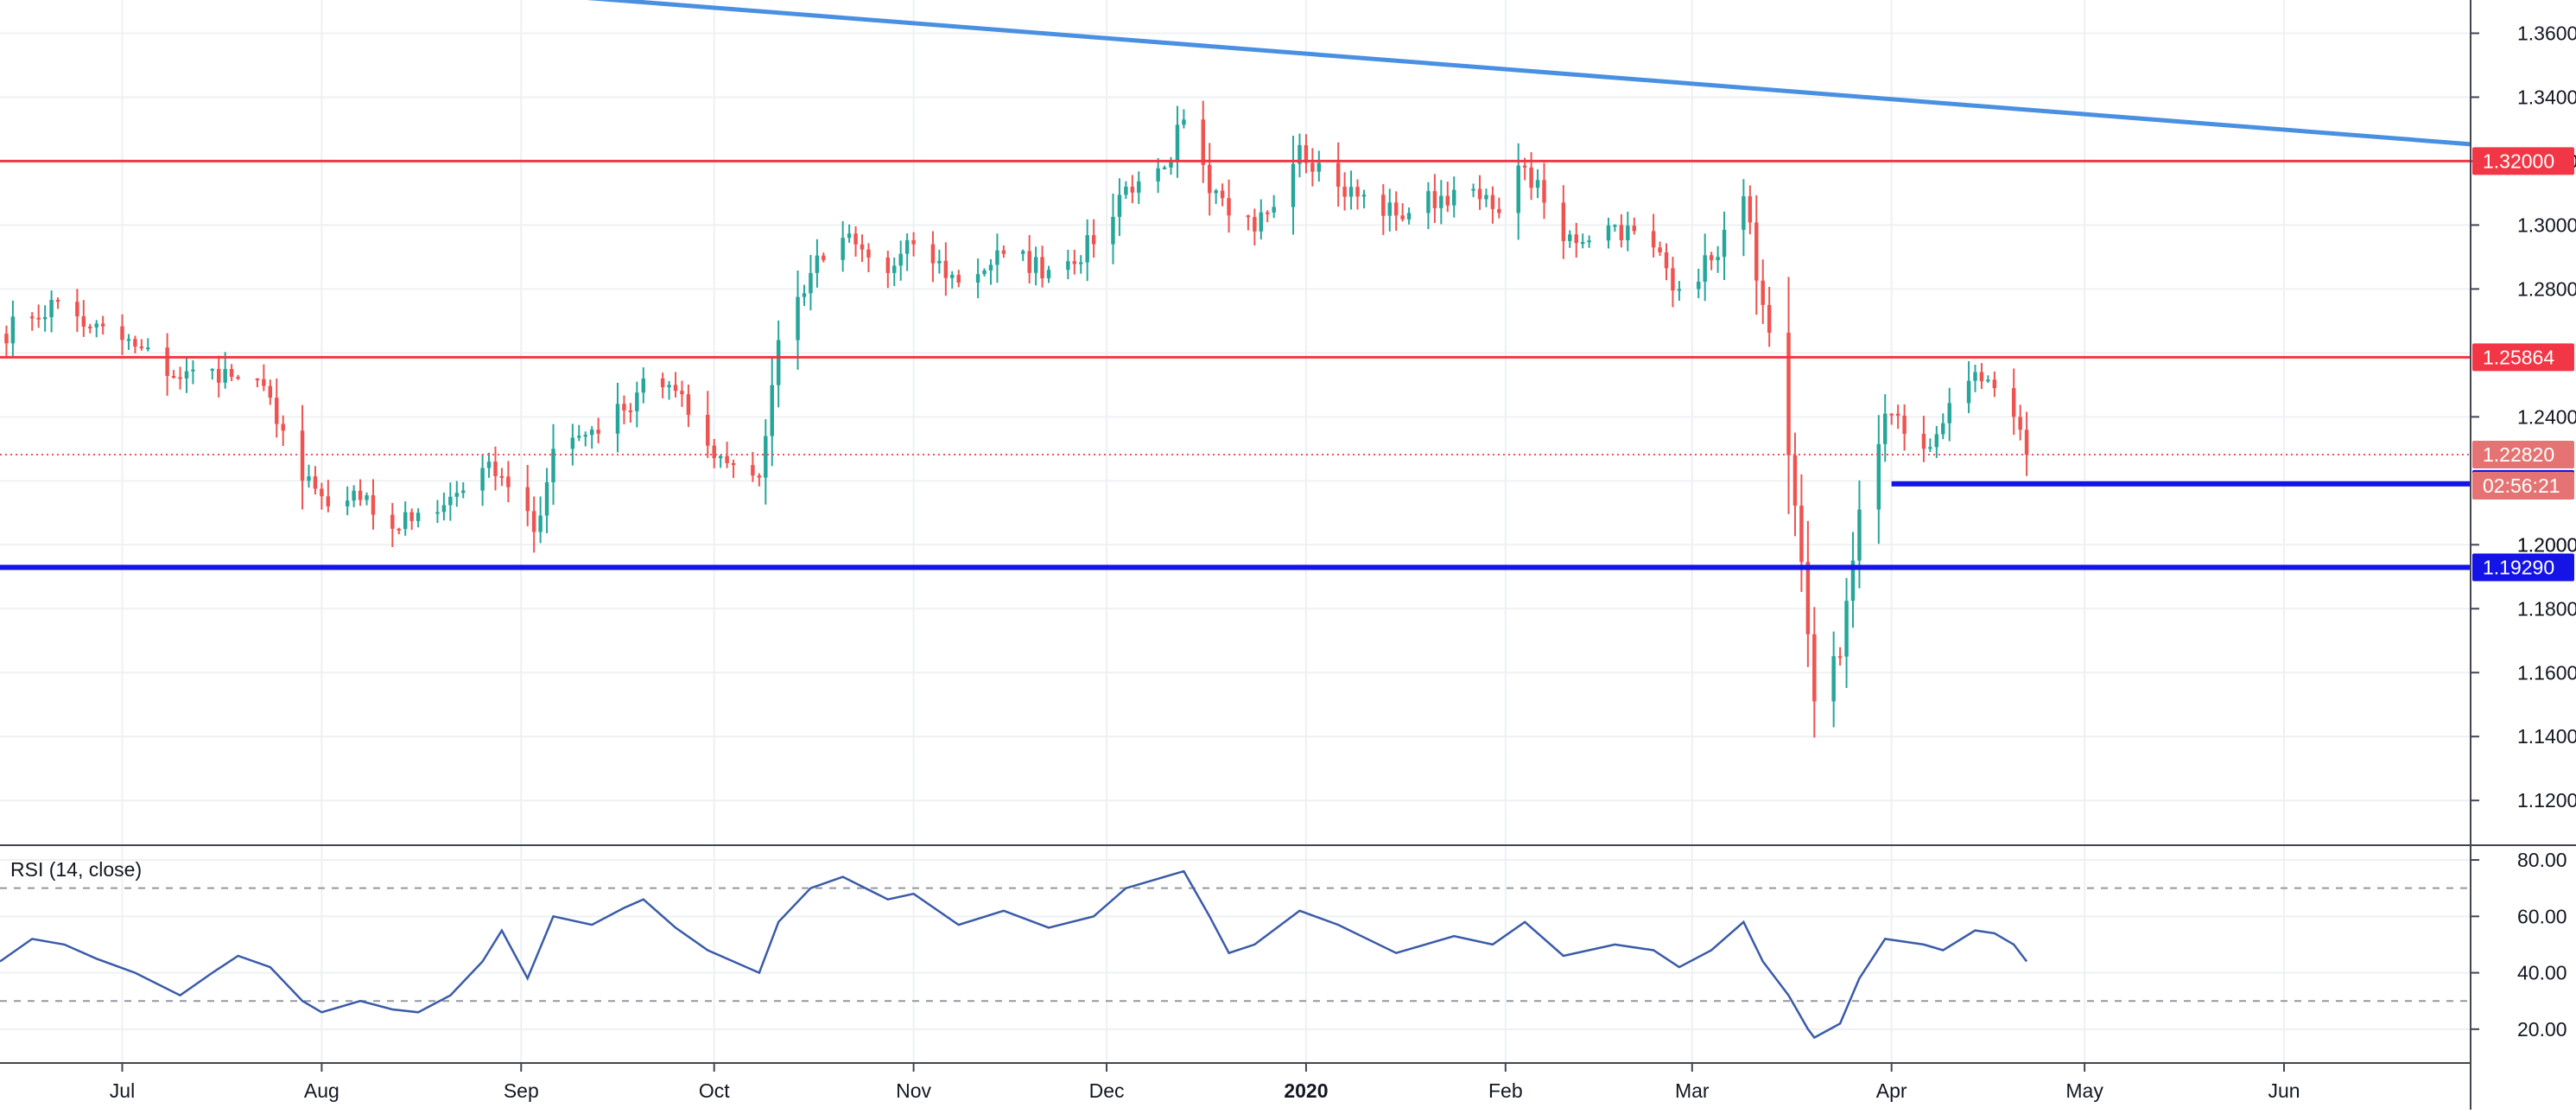 The image size is (2576, 1114). Describe the element at coordinates (2546, 801) in the screenshot. I see `price-tick-label: 1.12000` at that location.